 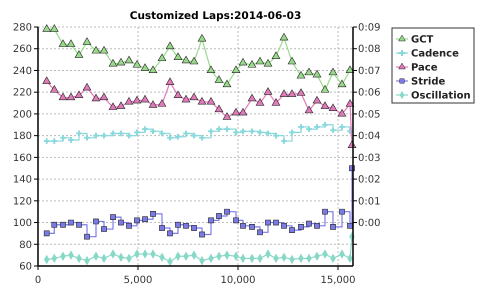 What do you see at coordinates (22, 28) in the screenshot?
I see `y-tick-label: 280` at bounding box center [22, 28].